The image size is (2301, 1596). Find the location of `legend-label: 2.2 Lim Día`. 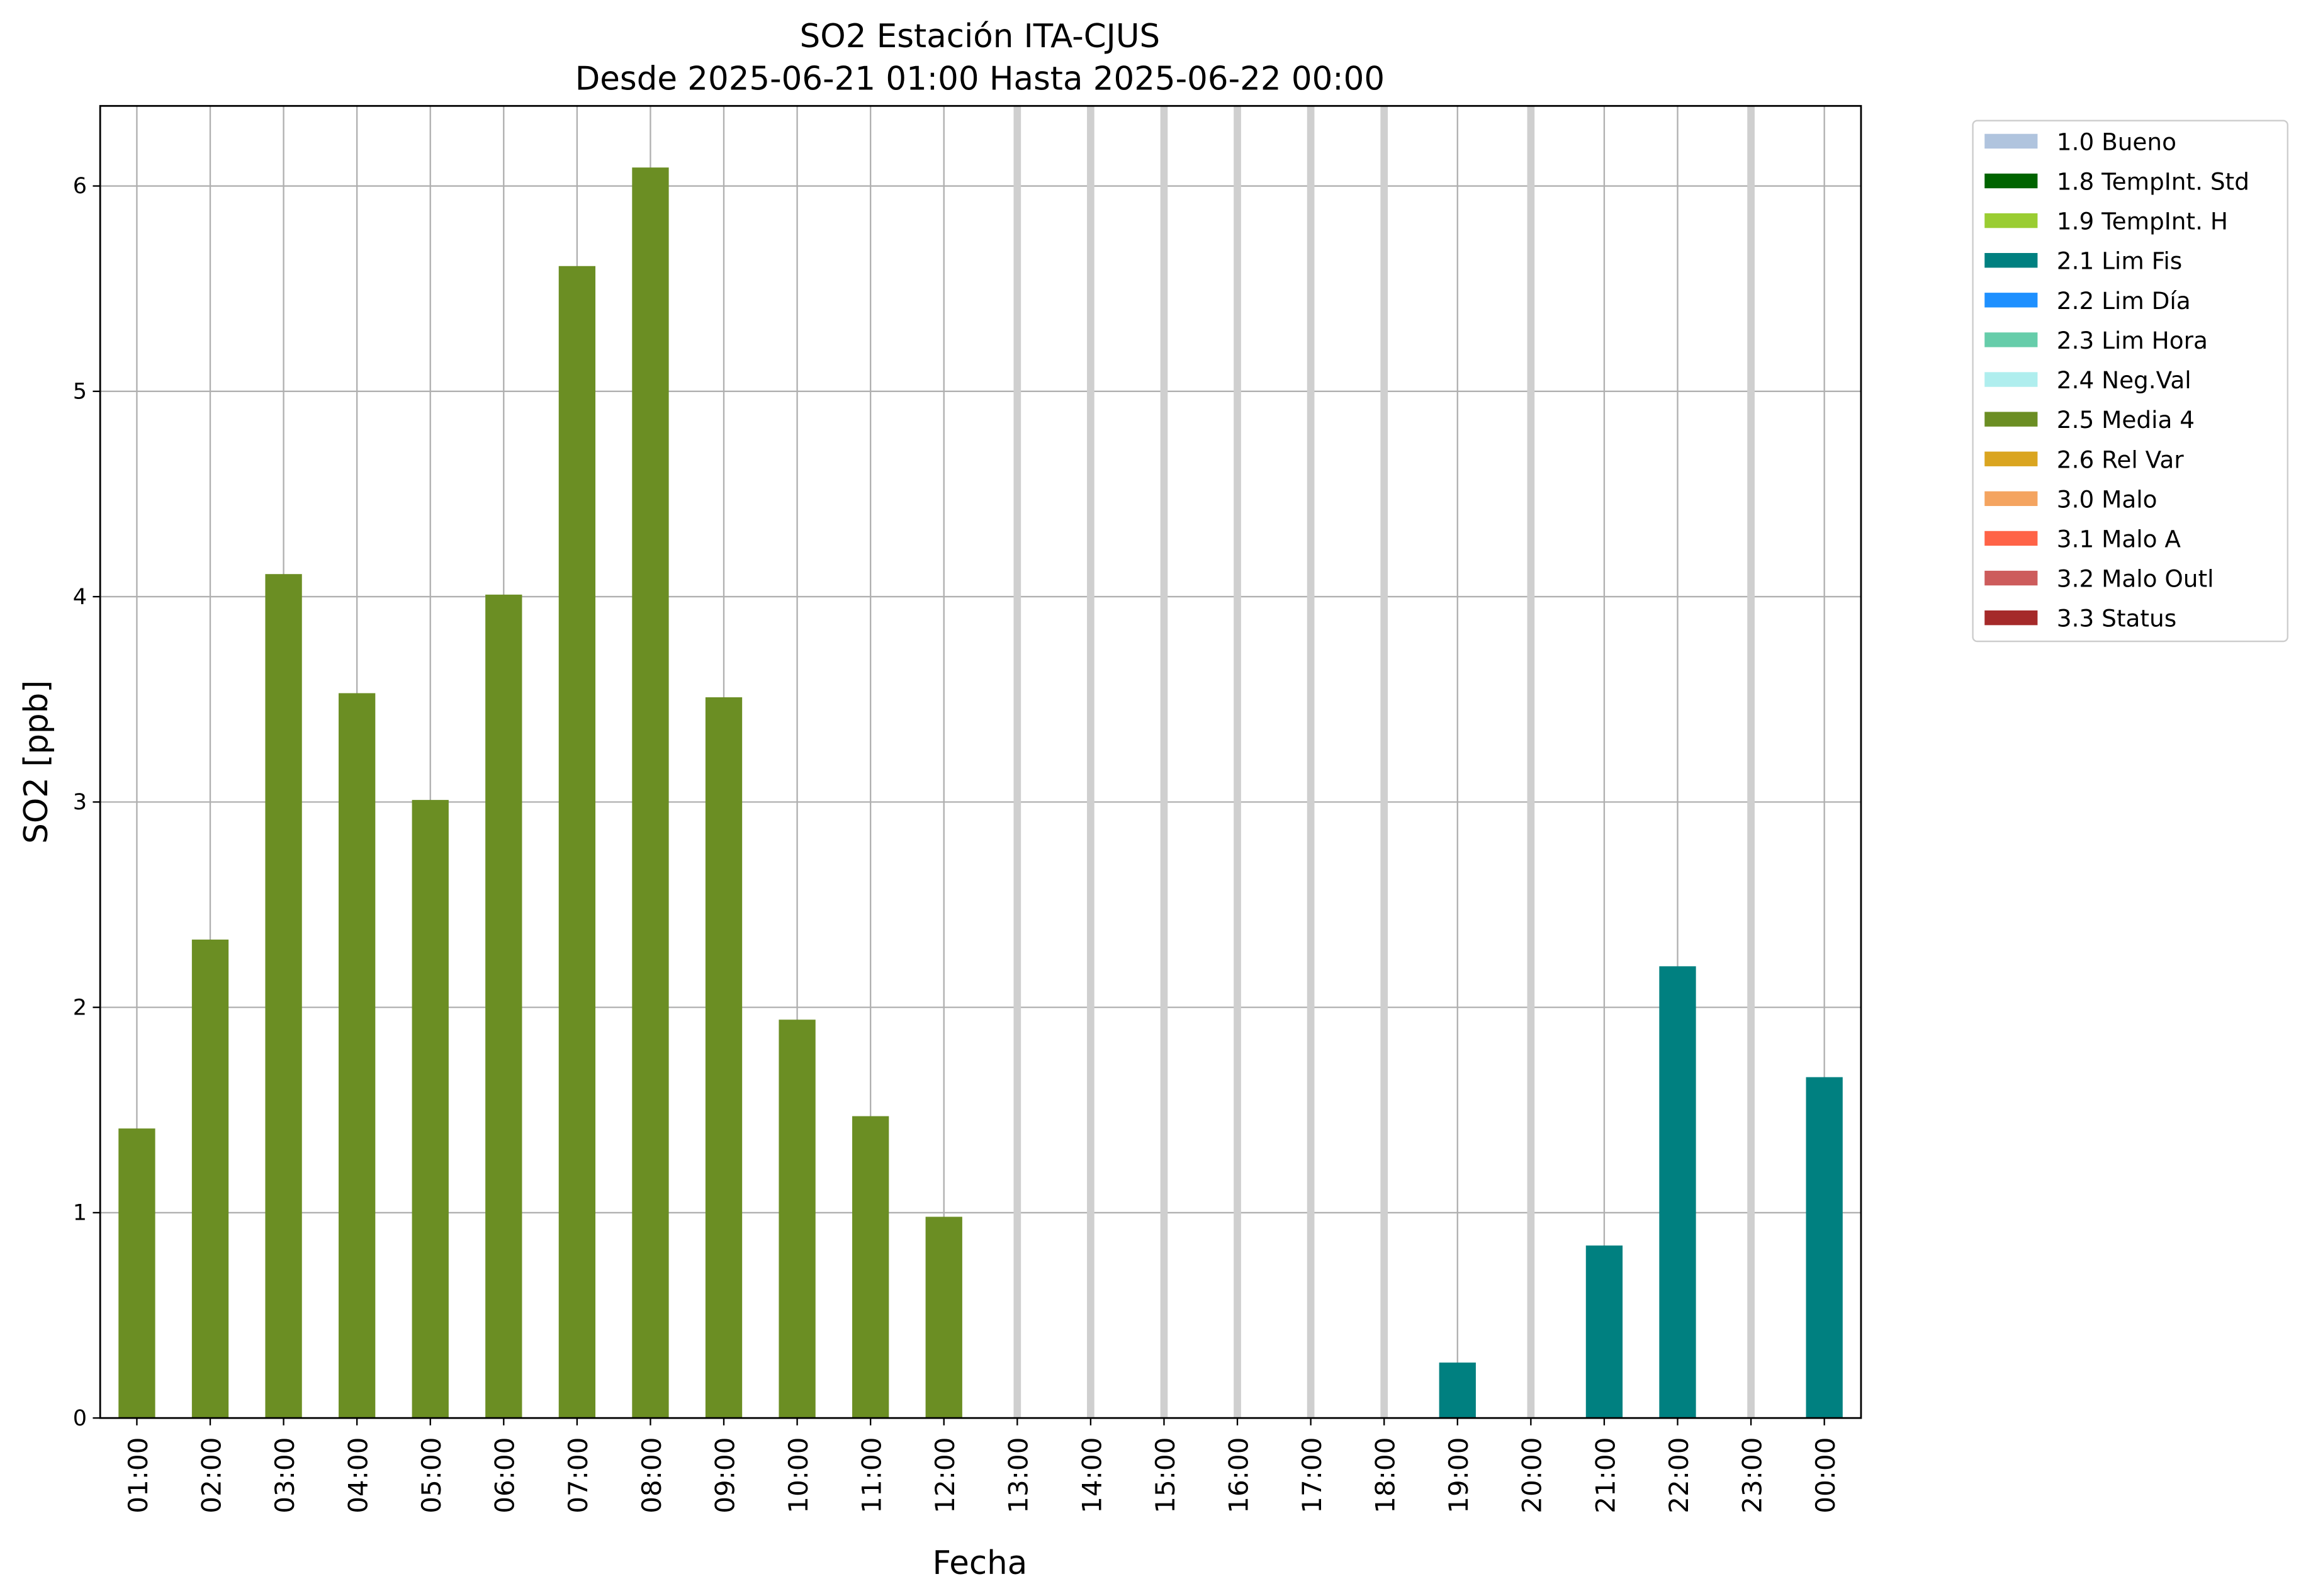

legend-label: 2.2 Lim Día is located at coordinates (2124, 301).